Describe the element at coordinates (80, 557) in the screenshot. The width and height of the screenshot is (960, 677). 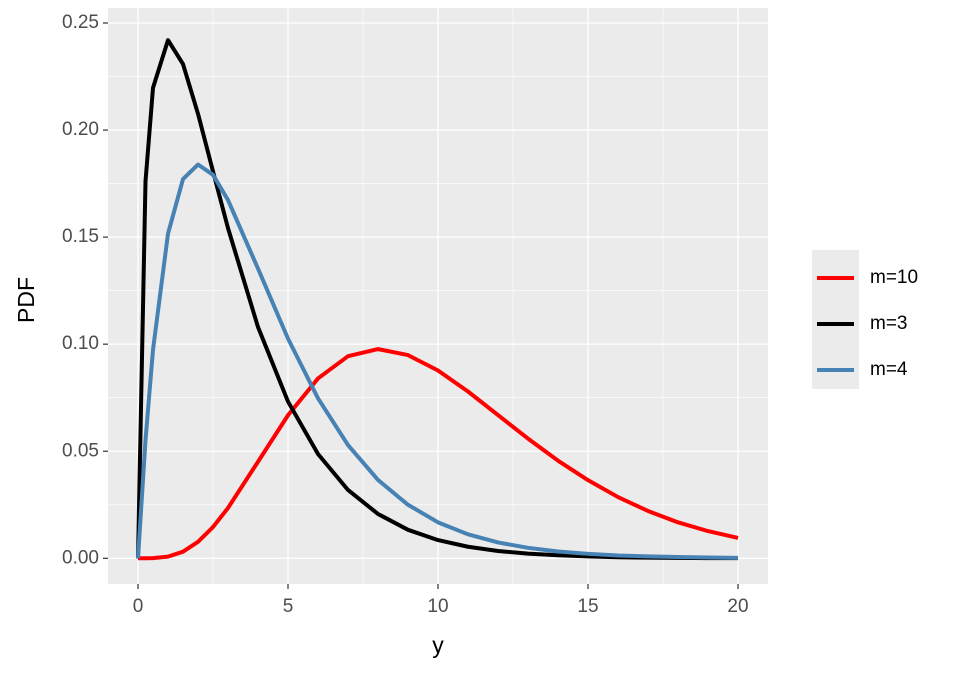
I see `y-tick-label: 0.00` at that location.